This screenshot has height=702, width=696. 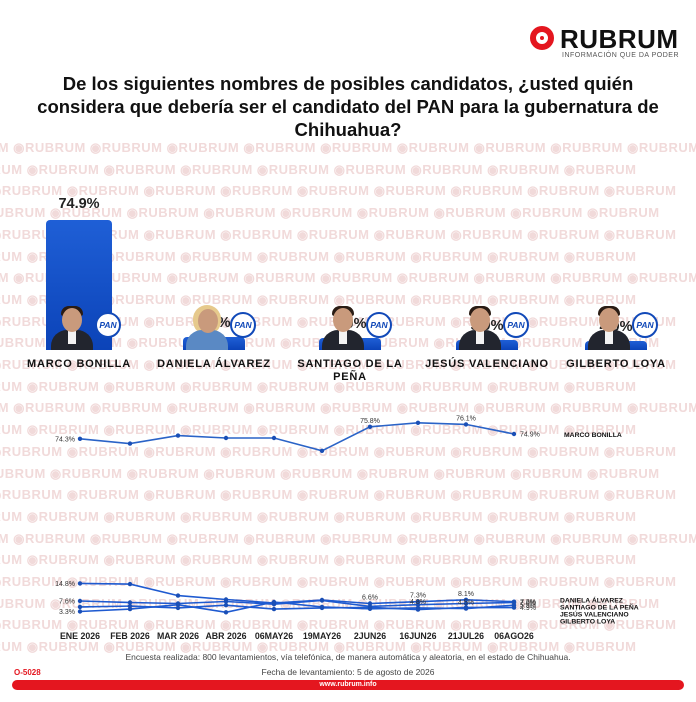 I want to click on bar-value-label: 74.9%, so click(x=79, y=203).